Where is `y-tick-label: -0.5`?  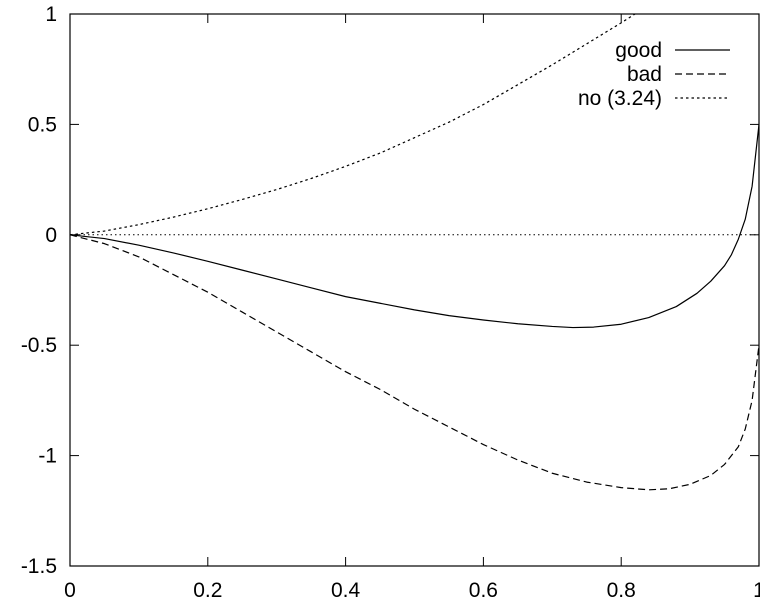 y-tick-label: -0.5 is located at coordinates (39, 345).